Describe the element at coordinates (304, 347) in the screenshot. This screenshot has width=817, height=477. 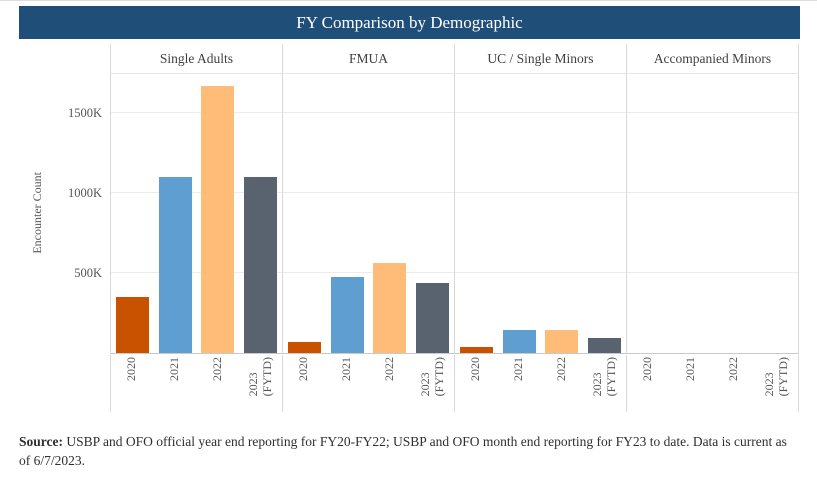
I see `bar-fmua-2020` at that location.